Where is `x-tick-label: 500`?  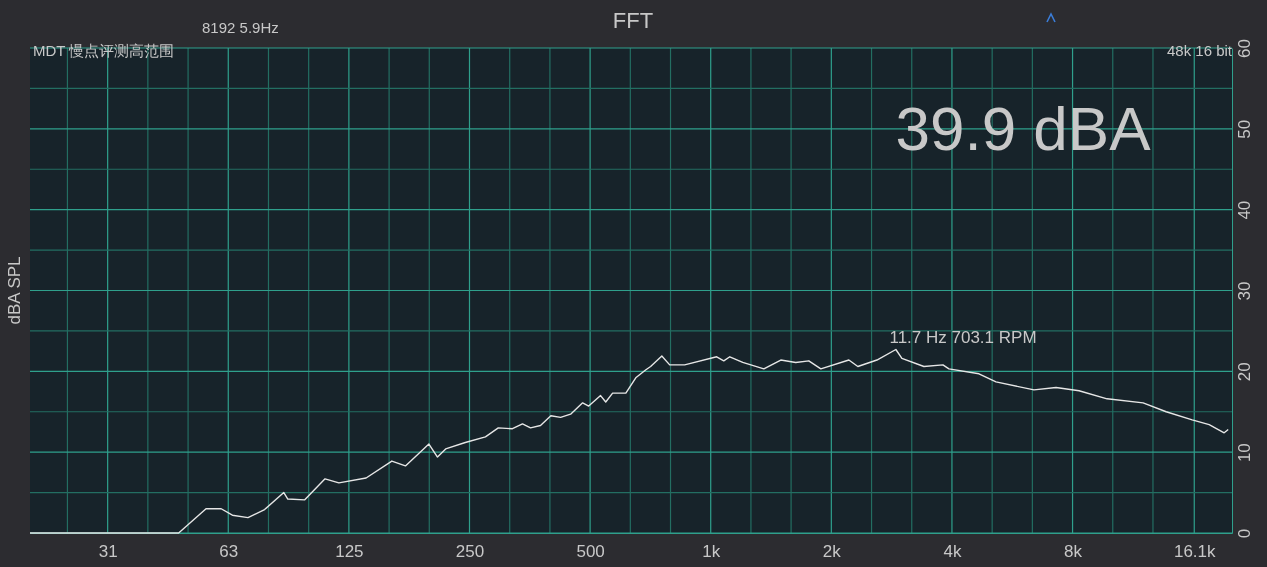 x-tick-label: 500 is located at coordinates (590, 552).